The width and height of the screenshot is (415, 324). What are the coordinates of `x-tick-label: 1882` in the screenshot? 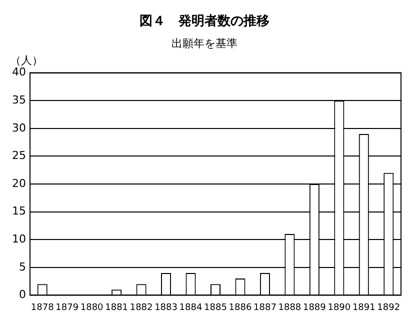 It's located at (141, 307).